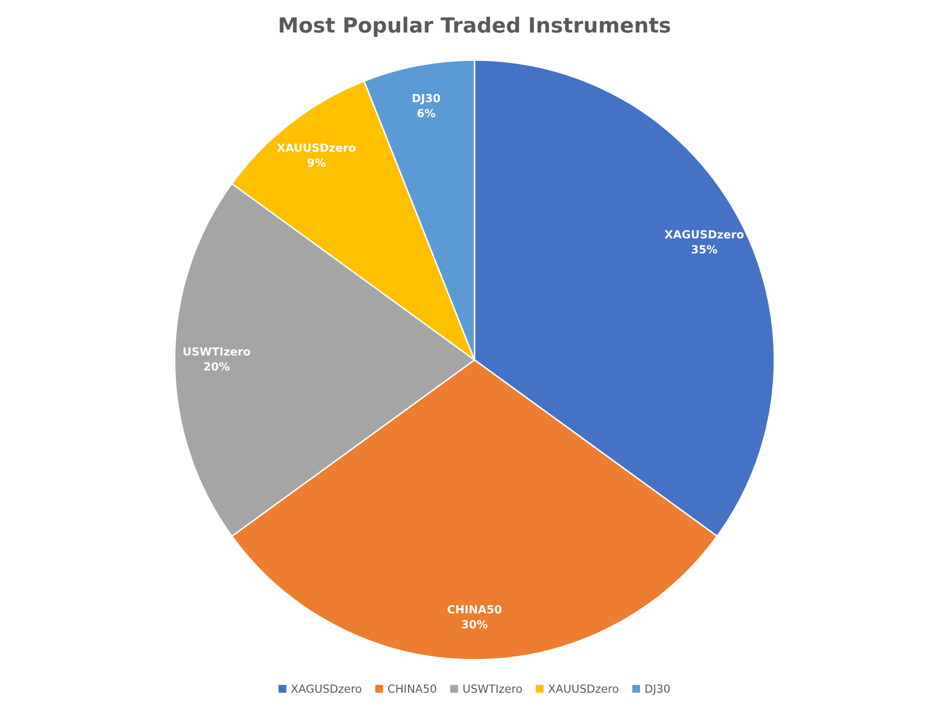 Image resolution: width=949 pixels, height=705 pixels. Describe the element at coordinates (426, 99) in the screenshot. I see `slice-label: DJ30` at that location.